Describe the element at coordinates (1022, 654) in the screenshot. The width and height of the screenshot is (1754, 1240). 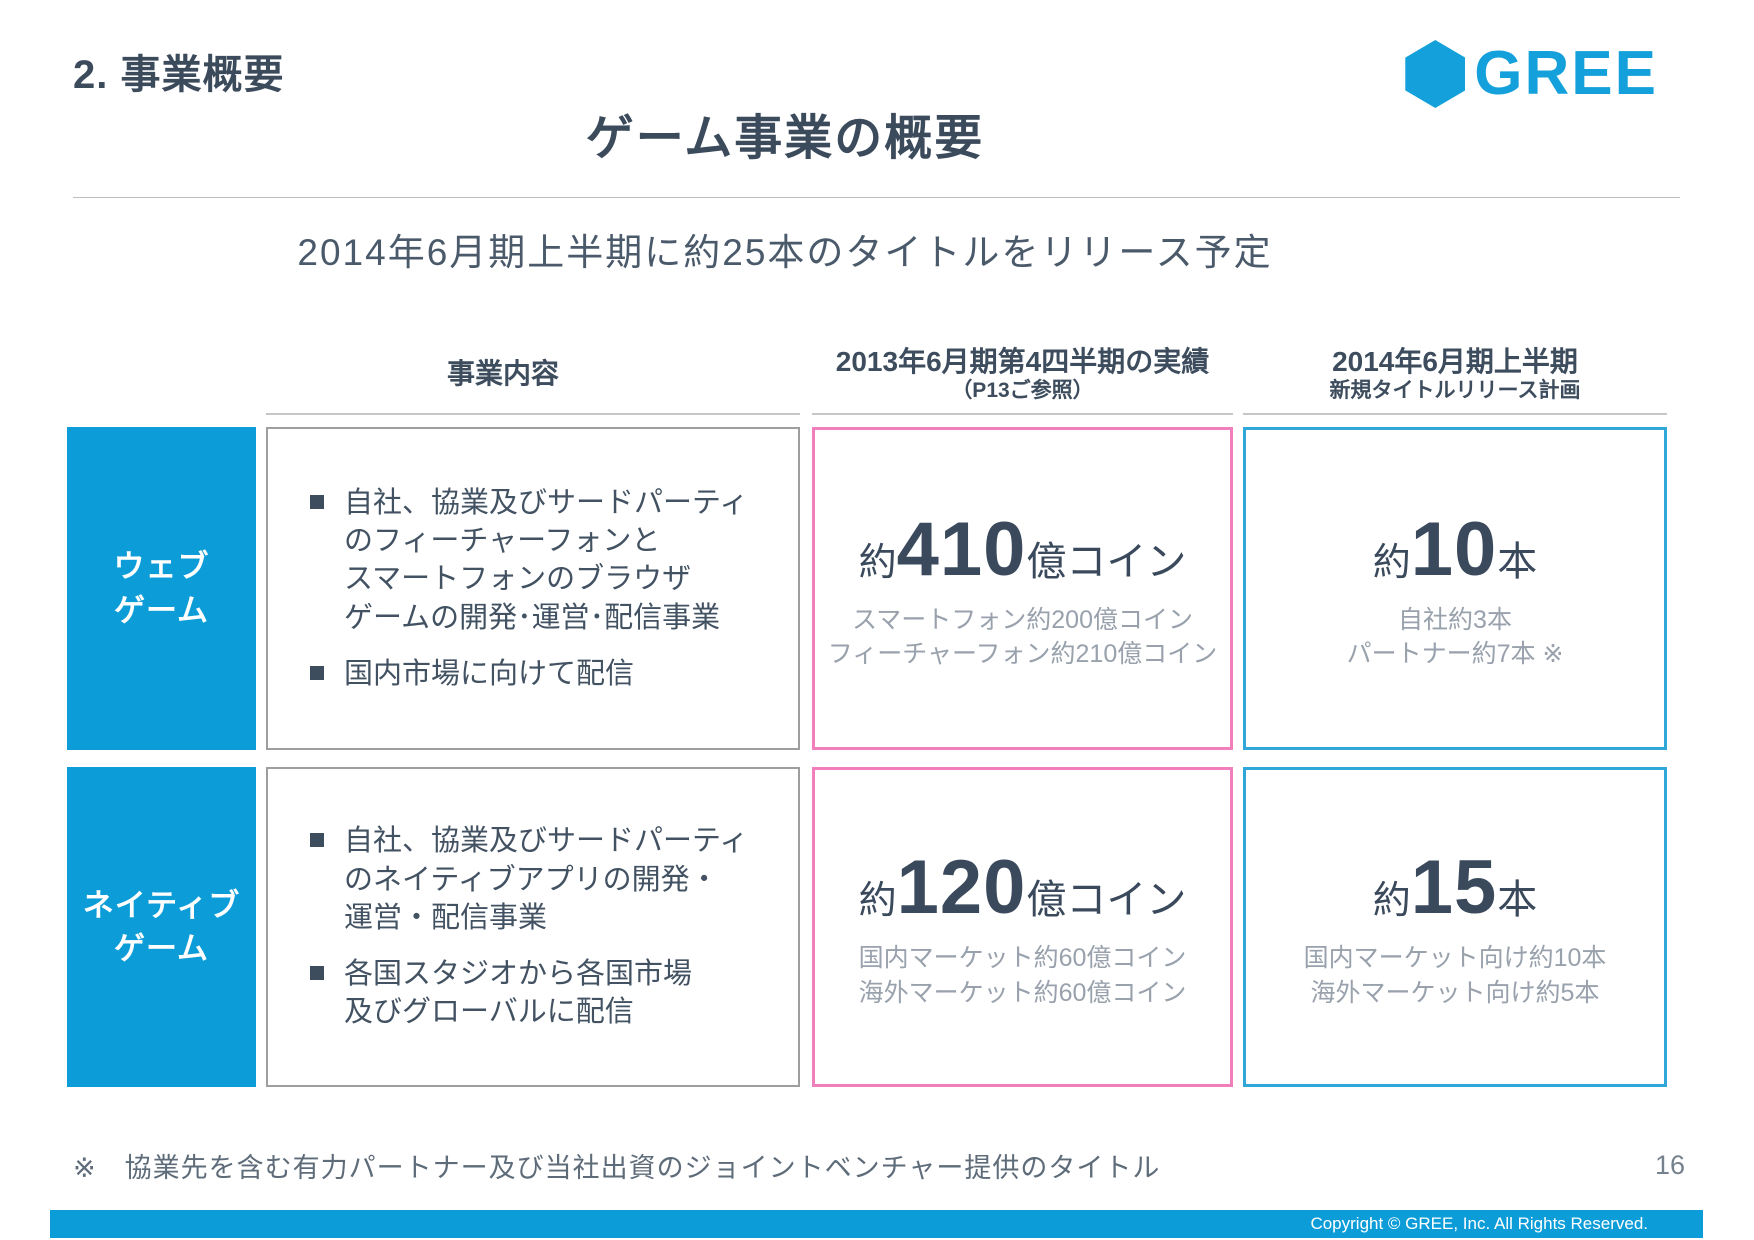
I see `metric-note: フィーチャーフォン約210億コイン` at that location.